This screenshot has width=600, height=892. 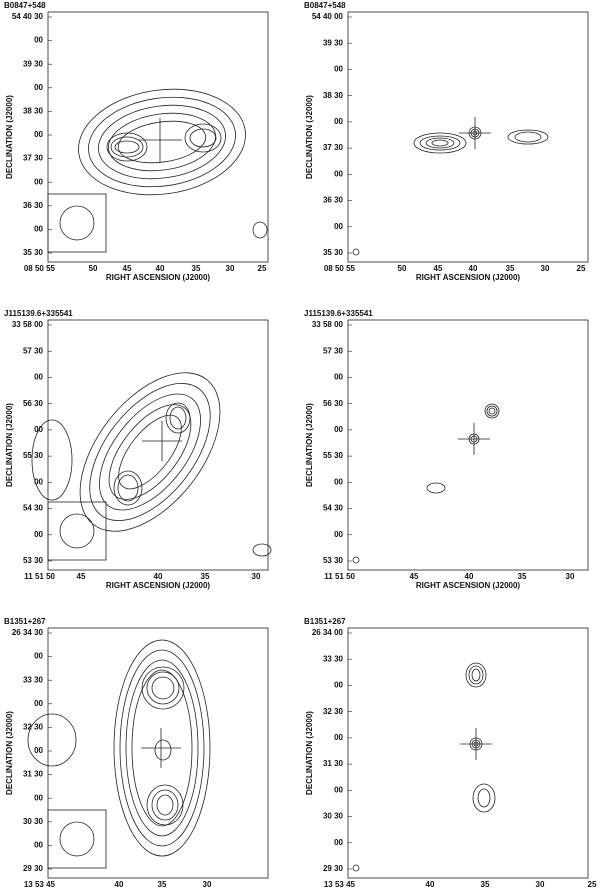 I want to click on panel-title: B1351+267, so click(x=25, y=621).